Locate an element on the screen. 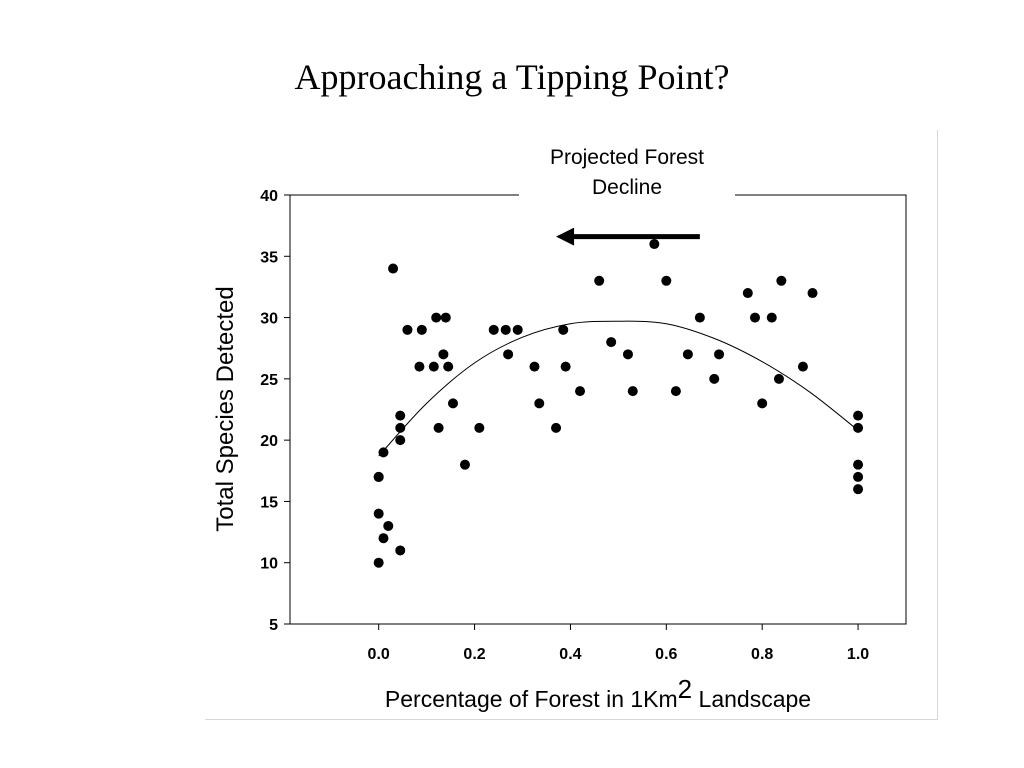 The height and width of the screenshot is (768, 1024). x-tick-label: 0.8 is located at coordinates (762, 654).